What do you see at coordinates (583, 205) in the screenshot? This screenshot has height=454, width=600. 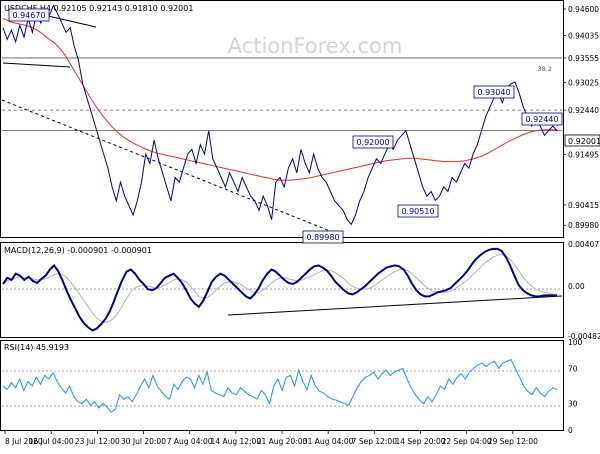 I see `price-y-tick-label: 0.90415` at bounding box center [583, 205].